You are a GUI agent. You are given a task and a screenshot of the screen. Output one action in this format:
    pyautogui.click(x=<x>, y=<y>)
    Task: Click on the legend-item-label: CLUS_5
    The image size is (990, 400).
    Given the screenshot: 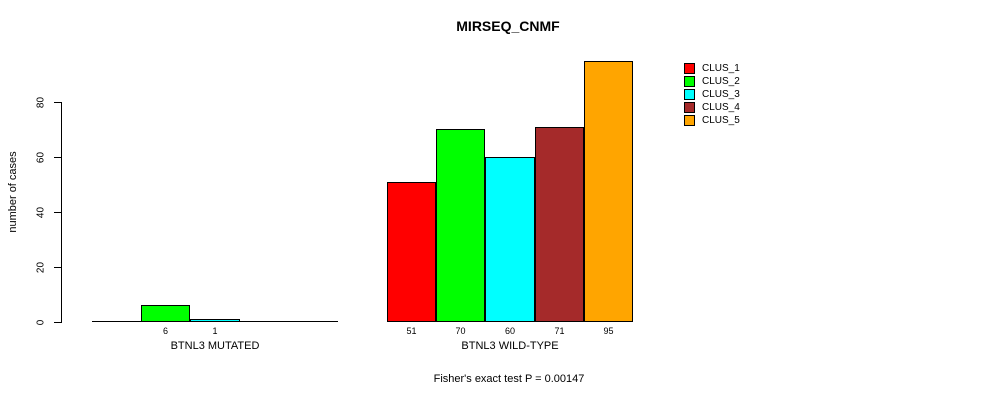 What is the action you would take?
    pyautogui.click(x=721, y=120)
    